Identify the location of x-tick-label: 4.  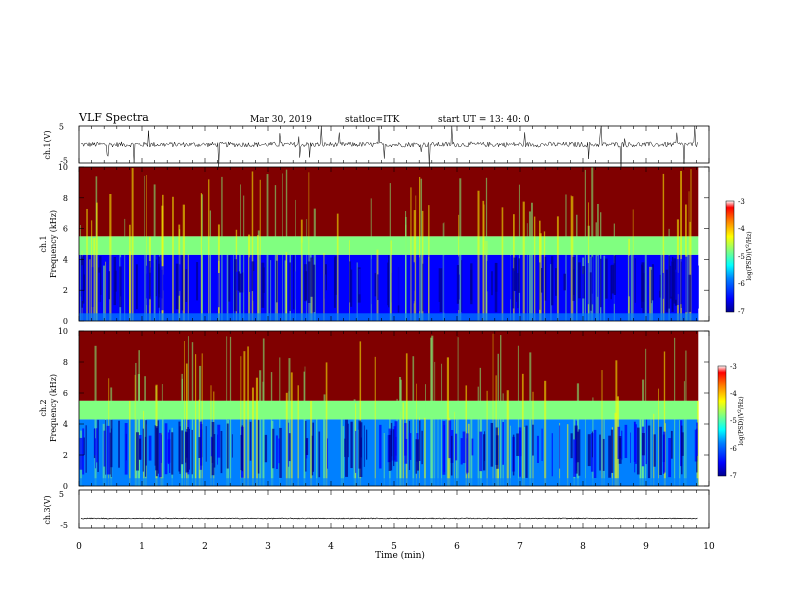
(331, 547).